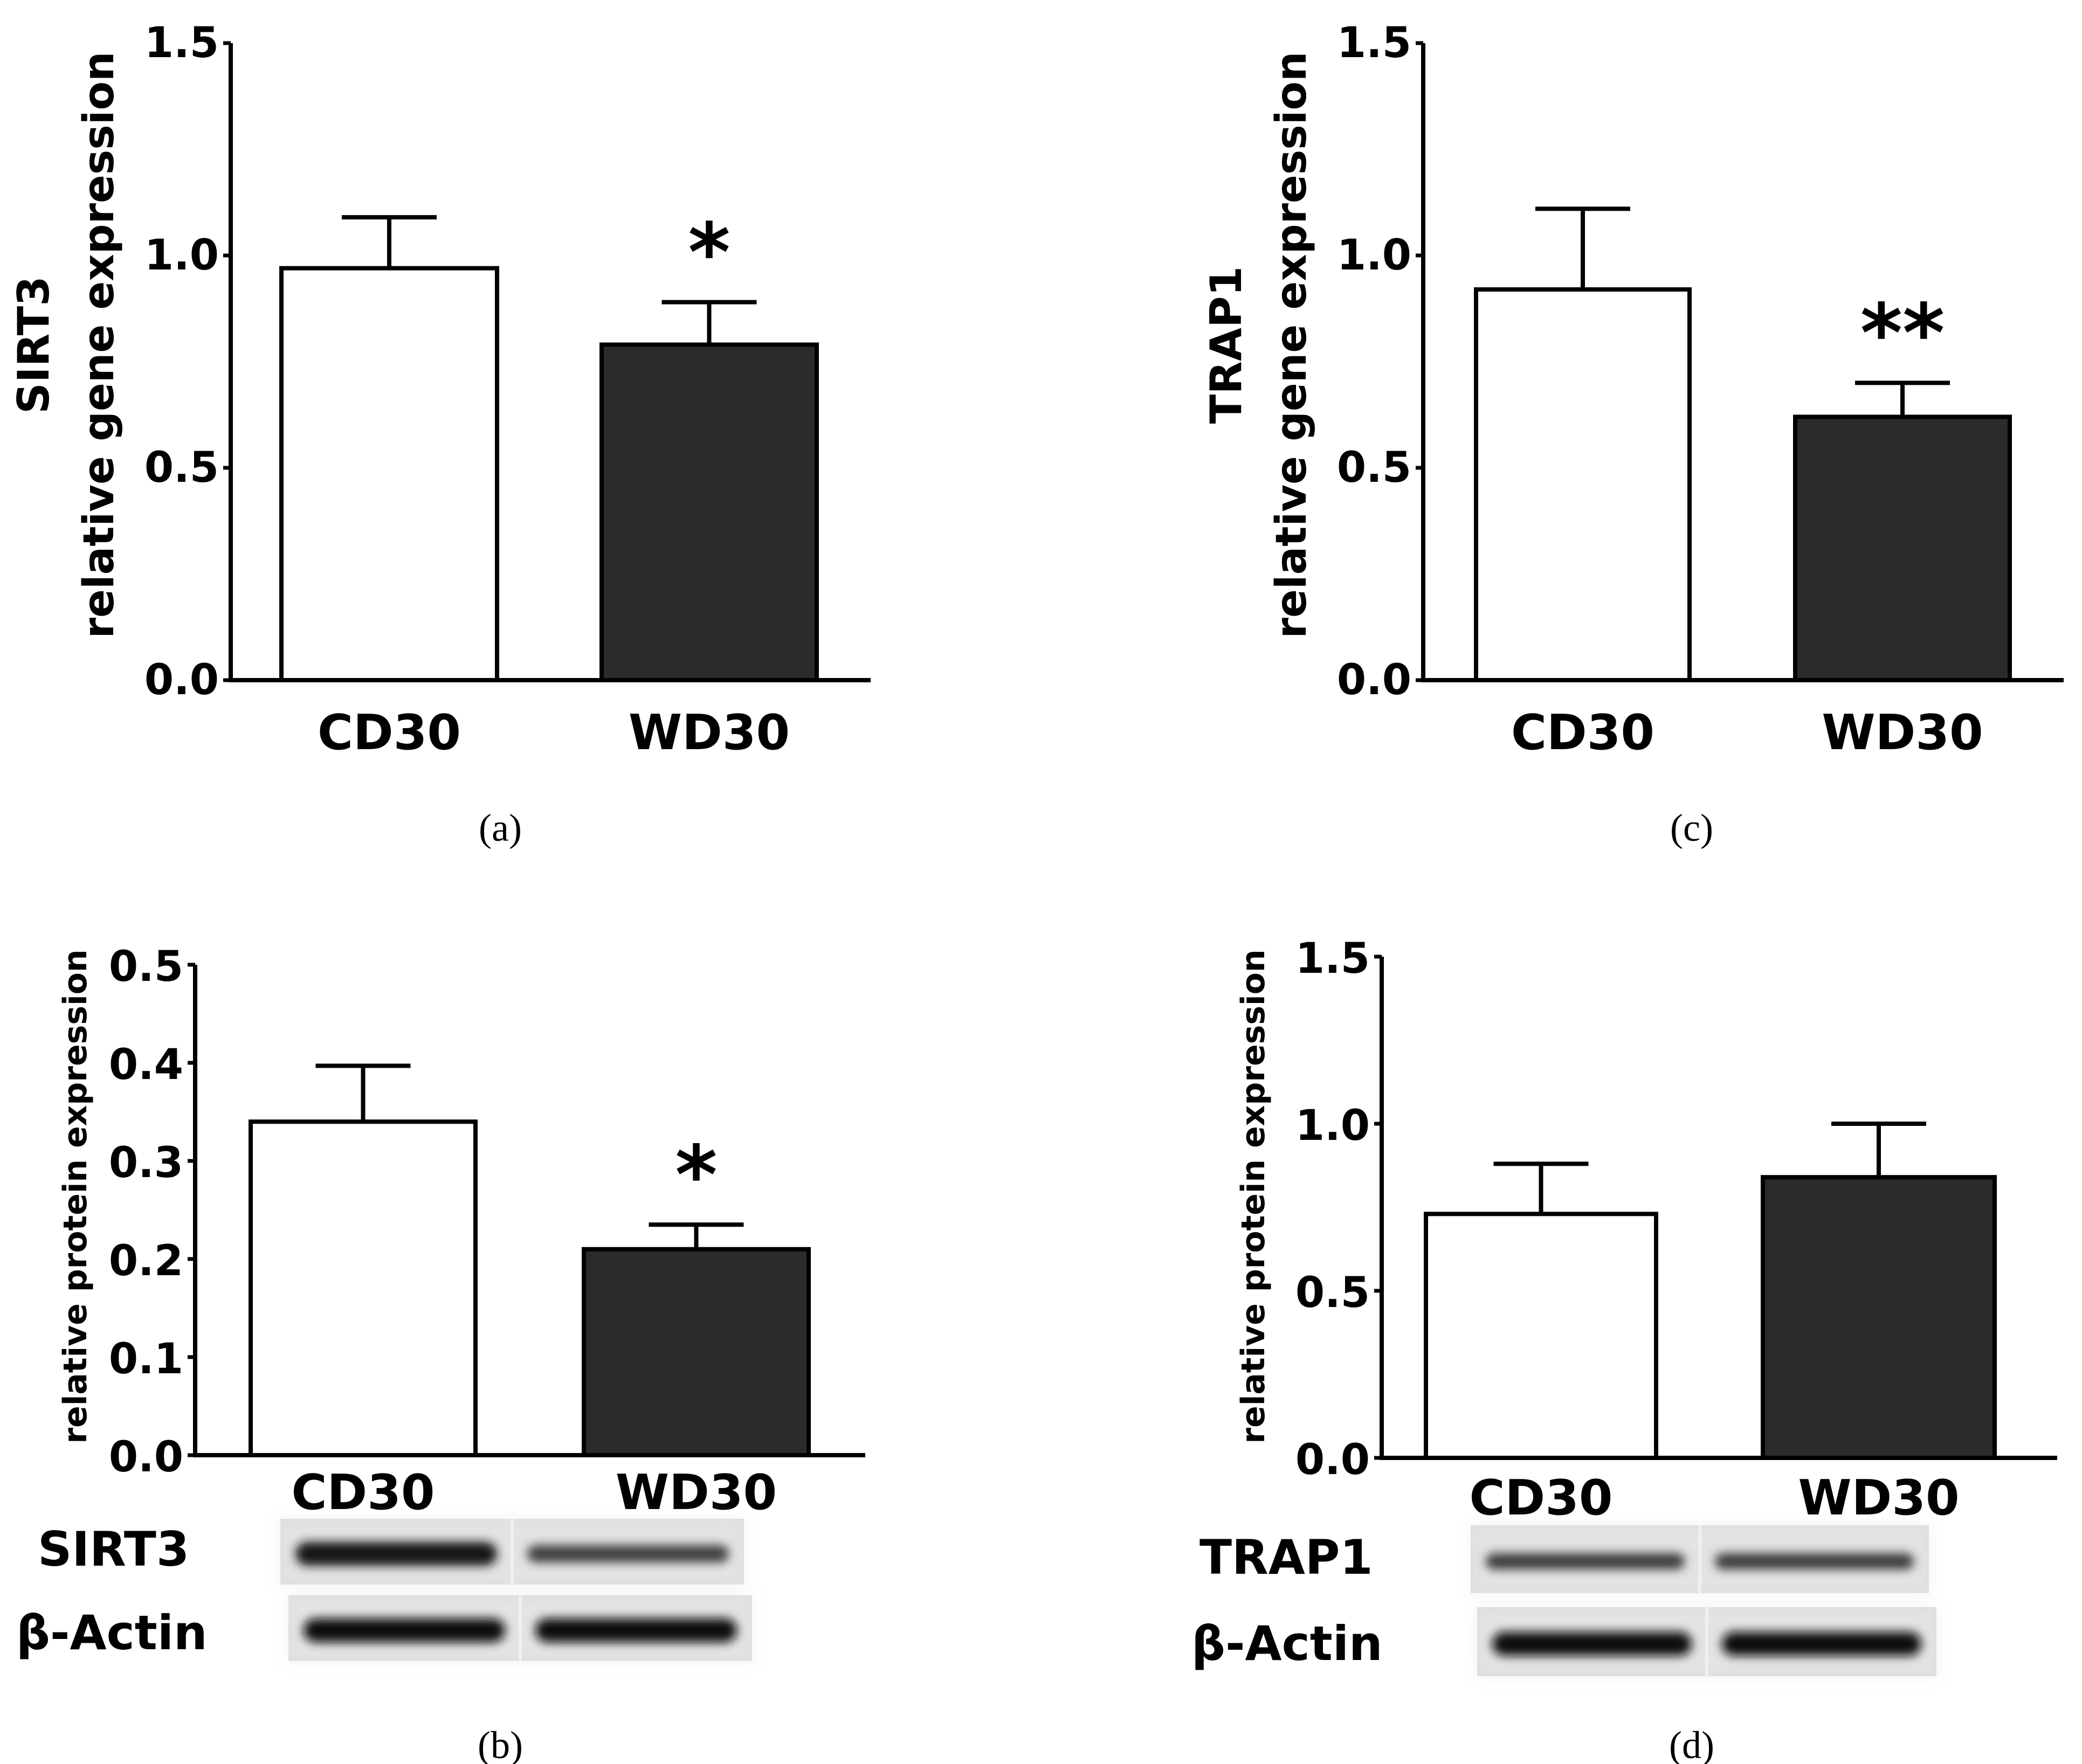 The width and height of the screenshot is (2082, 1764). I want to click on panel-label: (a), so click(501, 827).